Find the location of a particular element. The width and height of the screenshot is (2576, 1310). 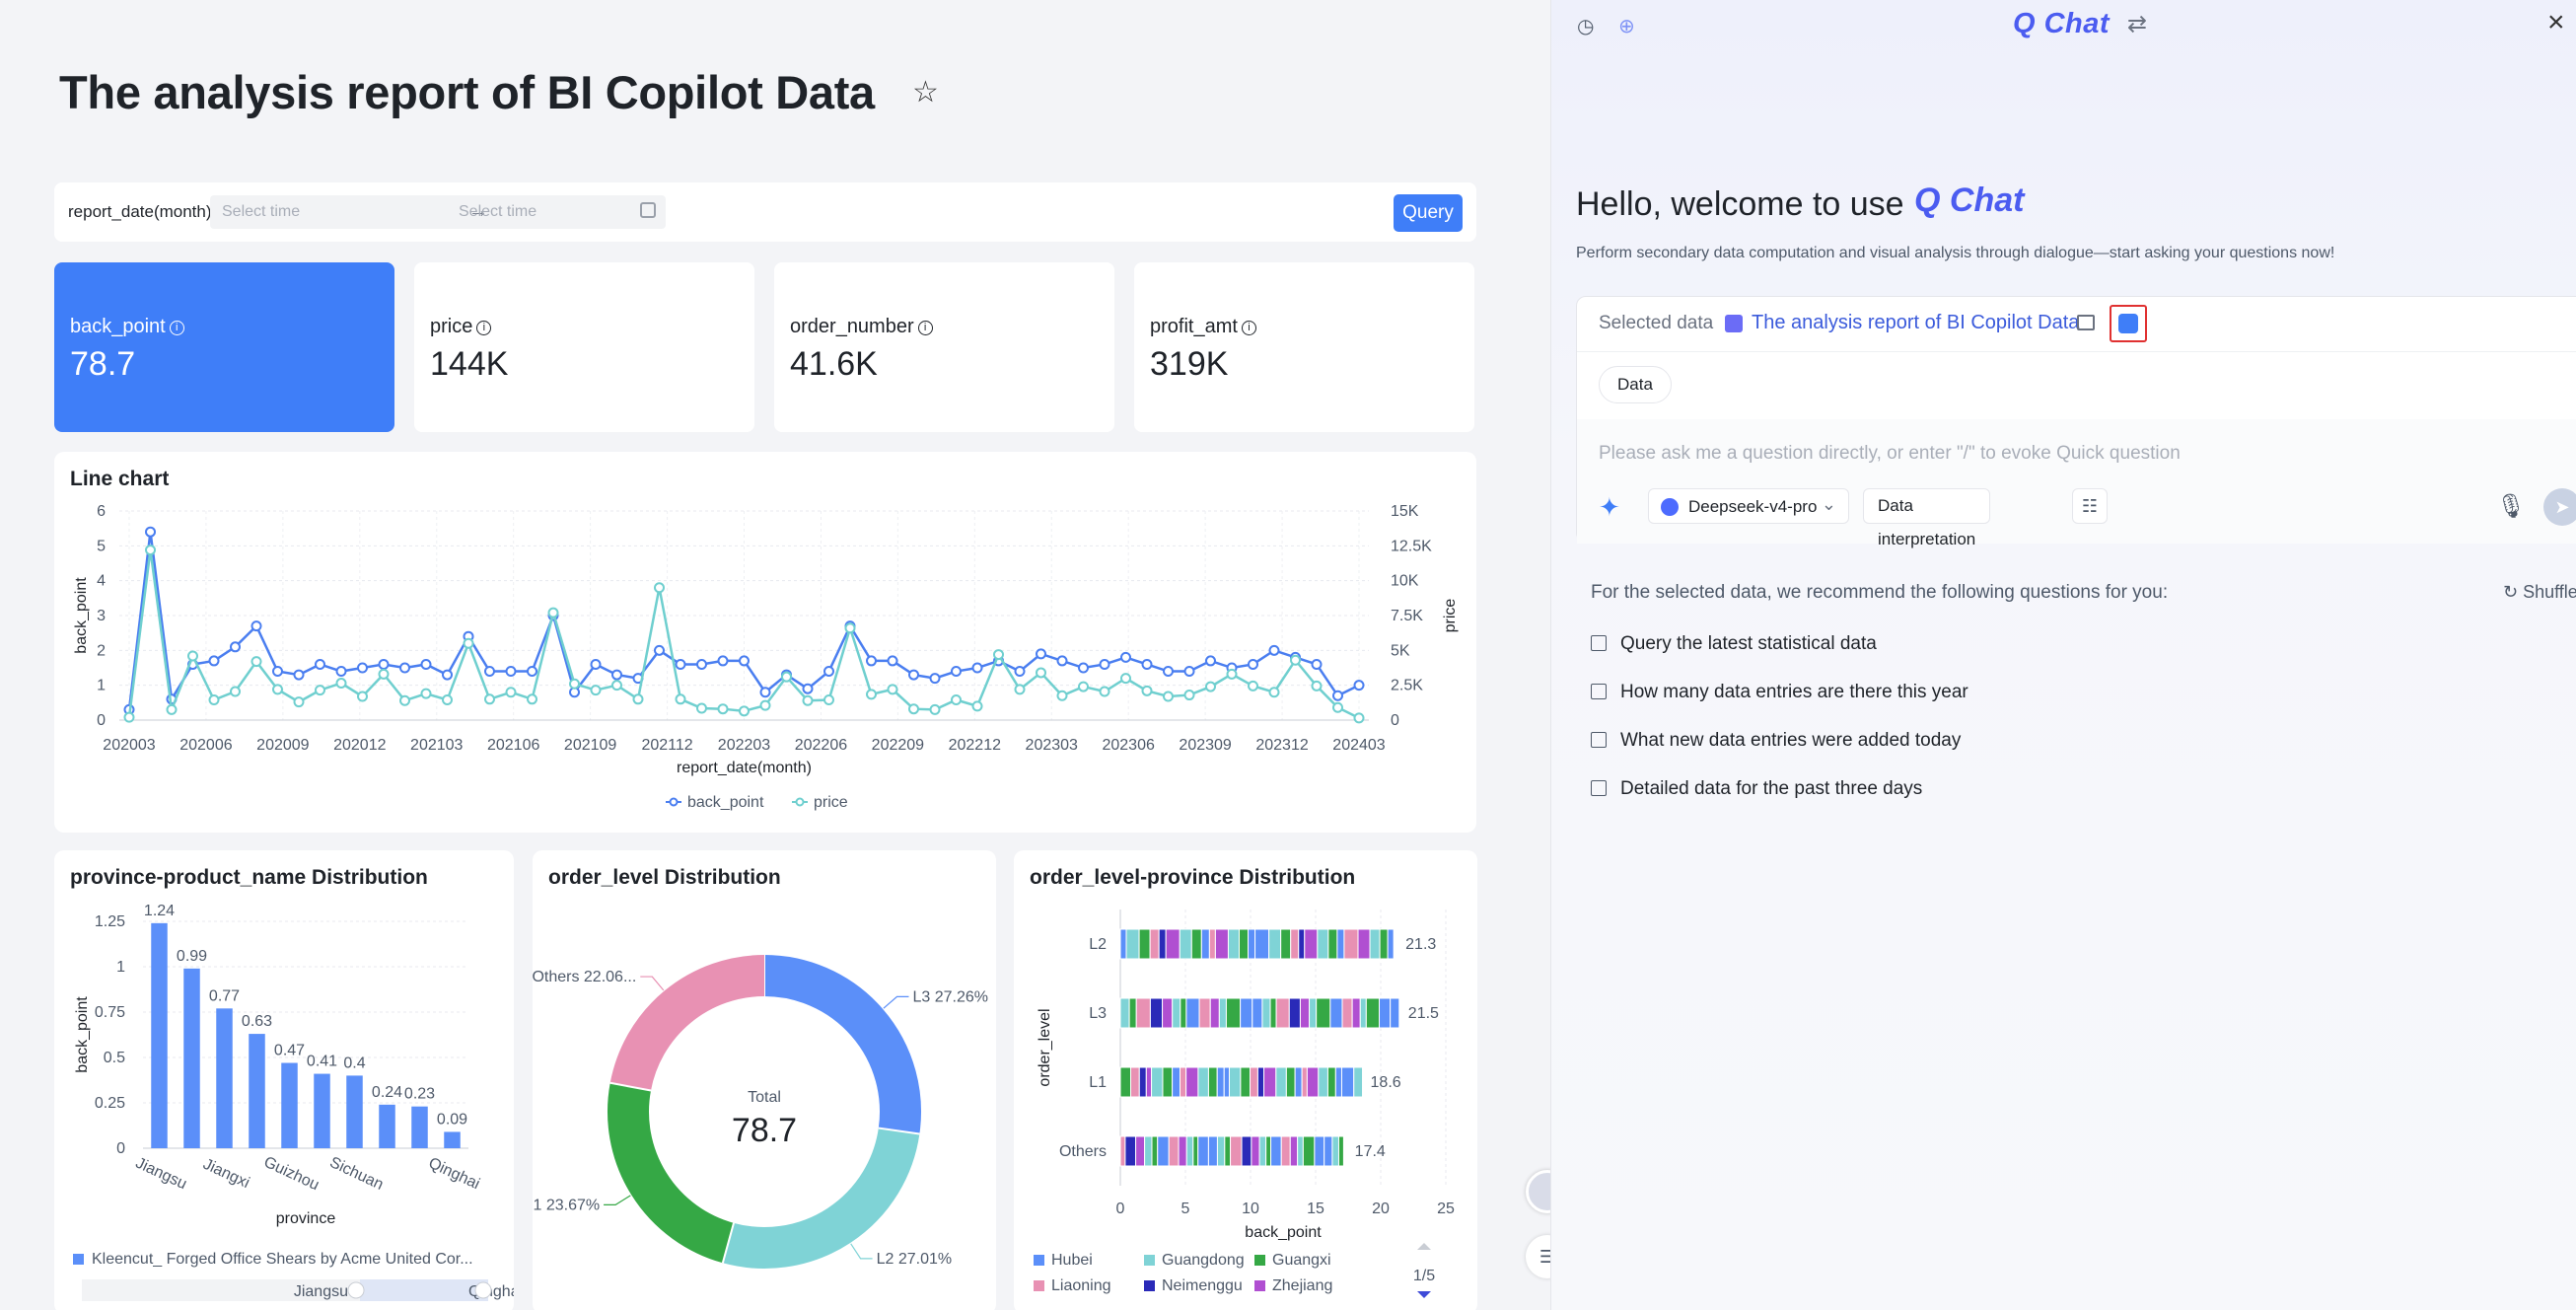

x-axis-title: back_point is located at coordinates (1283, 1232).